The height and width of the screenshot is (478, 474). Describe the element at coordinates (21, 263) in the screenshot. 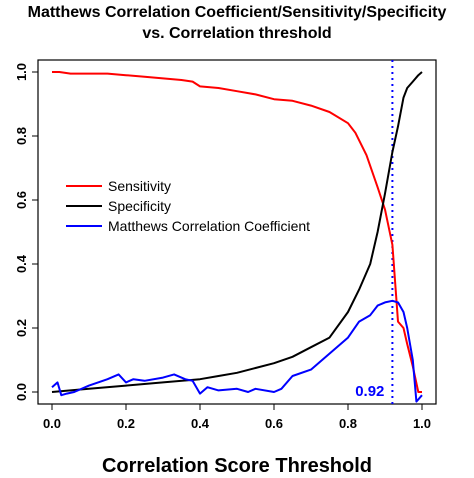

I see `y-tick-label: 0.4` at that location.